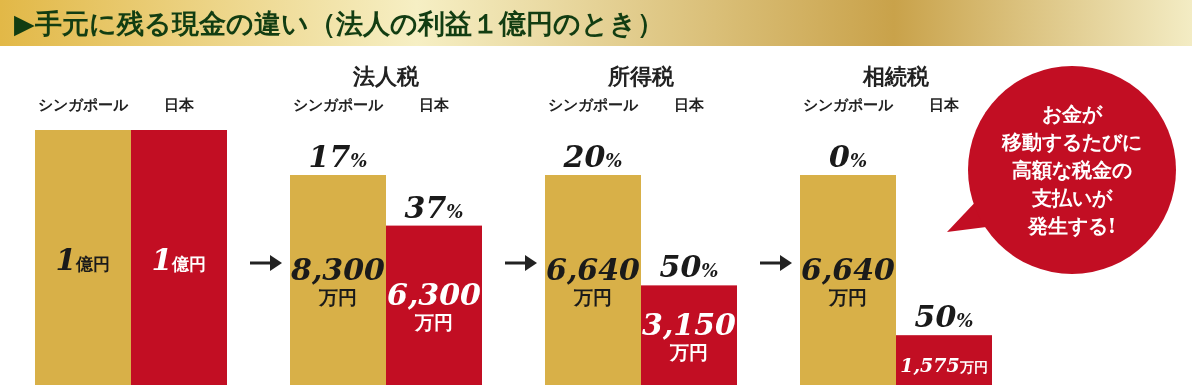 The image size is (1192, 389). Describe the element at coordinates (338, 280) in the screenshot. I see `data-label: 8,300万円` at that location.